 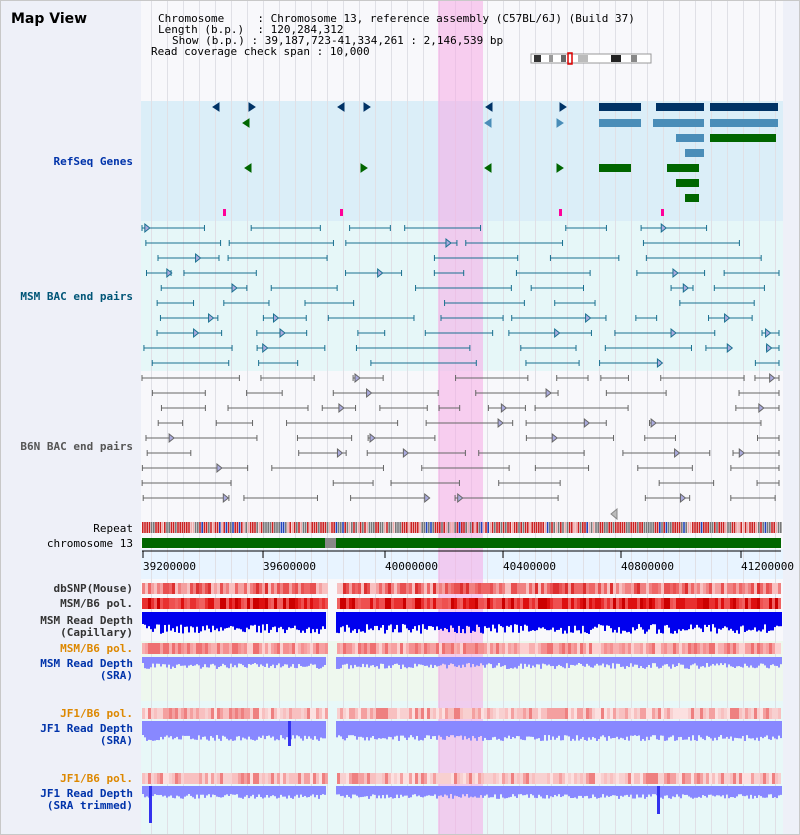 What do you see at coordinates (86, 793) in the screenshot?
I see `jf1-trim-label-1: JF1 Read Depth` at bounding box center [86, 793].